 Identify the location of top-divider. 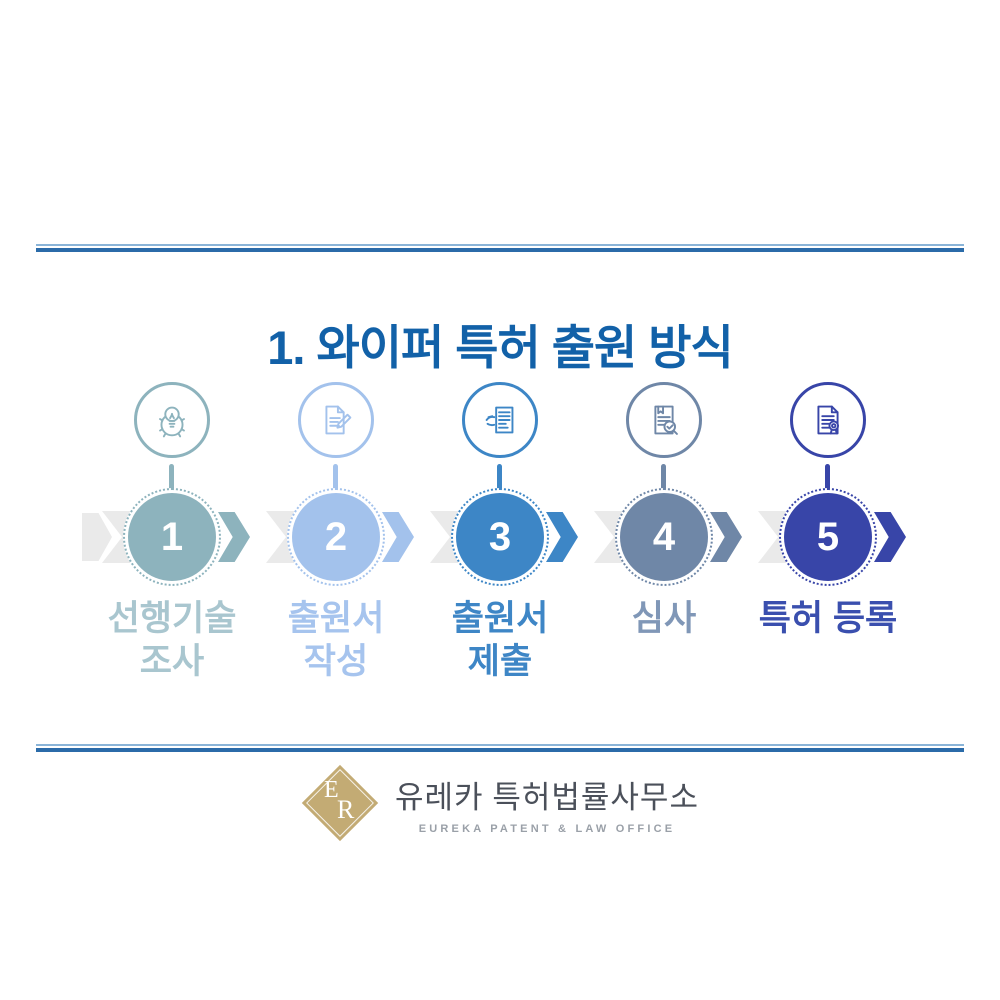
(500, 248).